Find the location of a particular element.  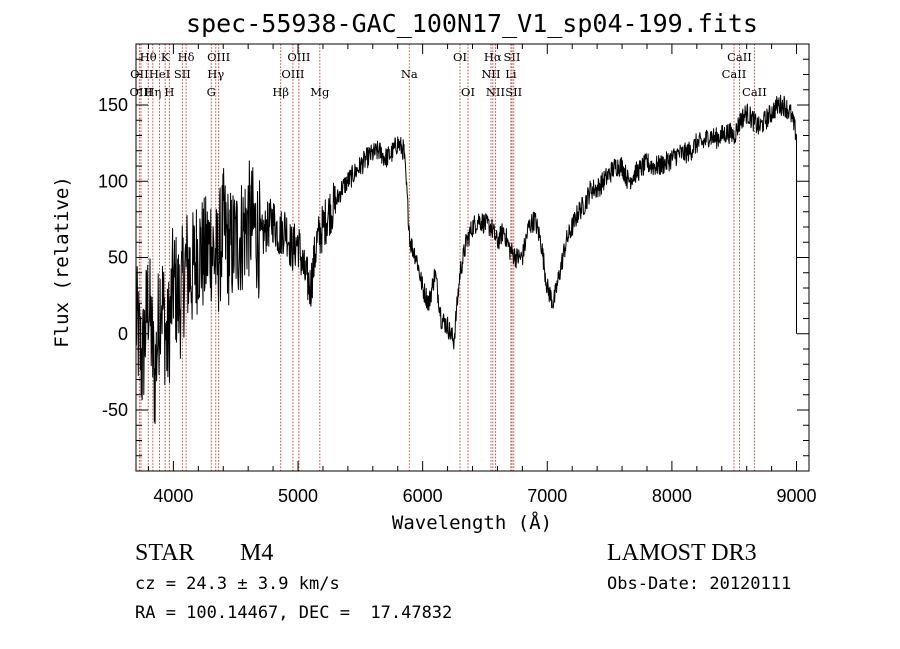

line-marker-label: Hη is located at coordinates (152, 92).